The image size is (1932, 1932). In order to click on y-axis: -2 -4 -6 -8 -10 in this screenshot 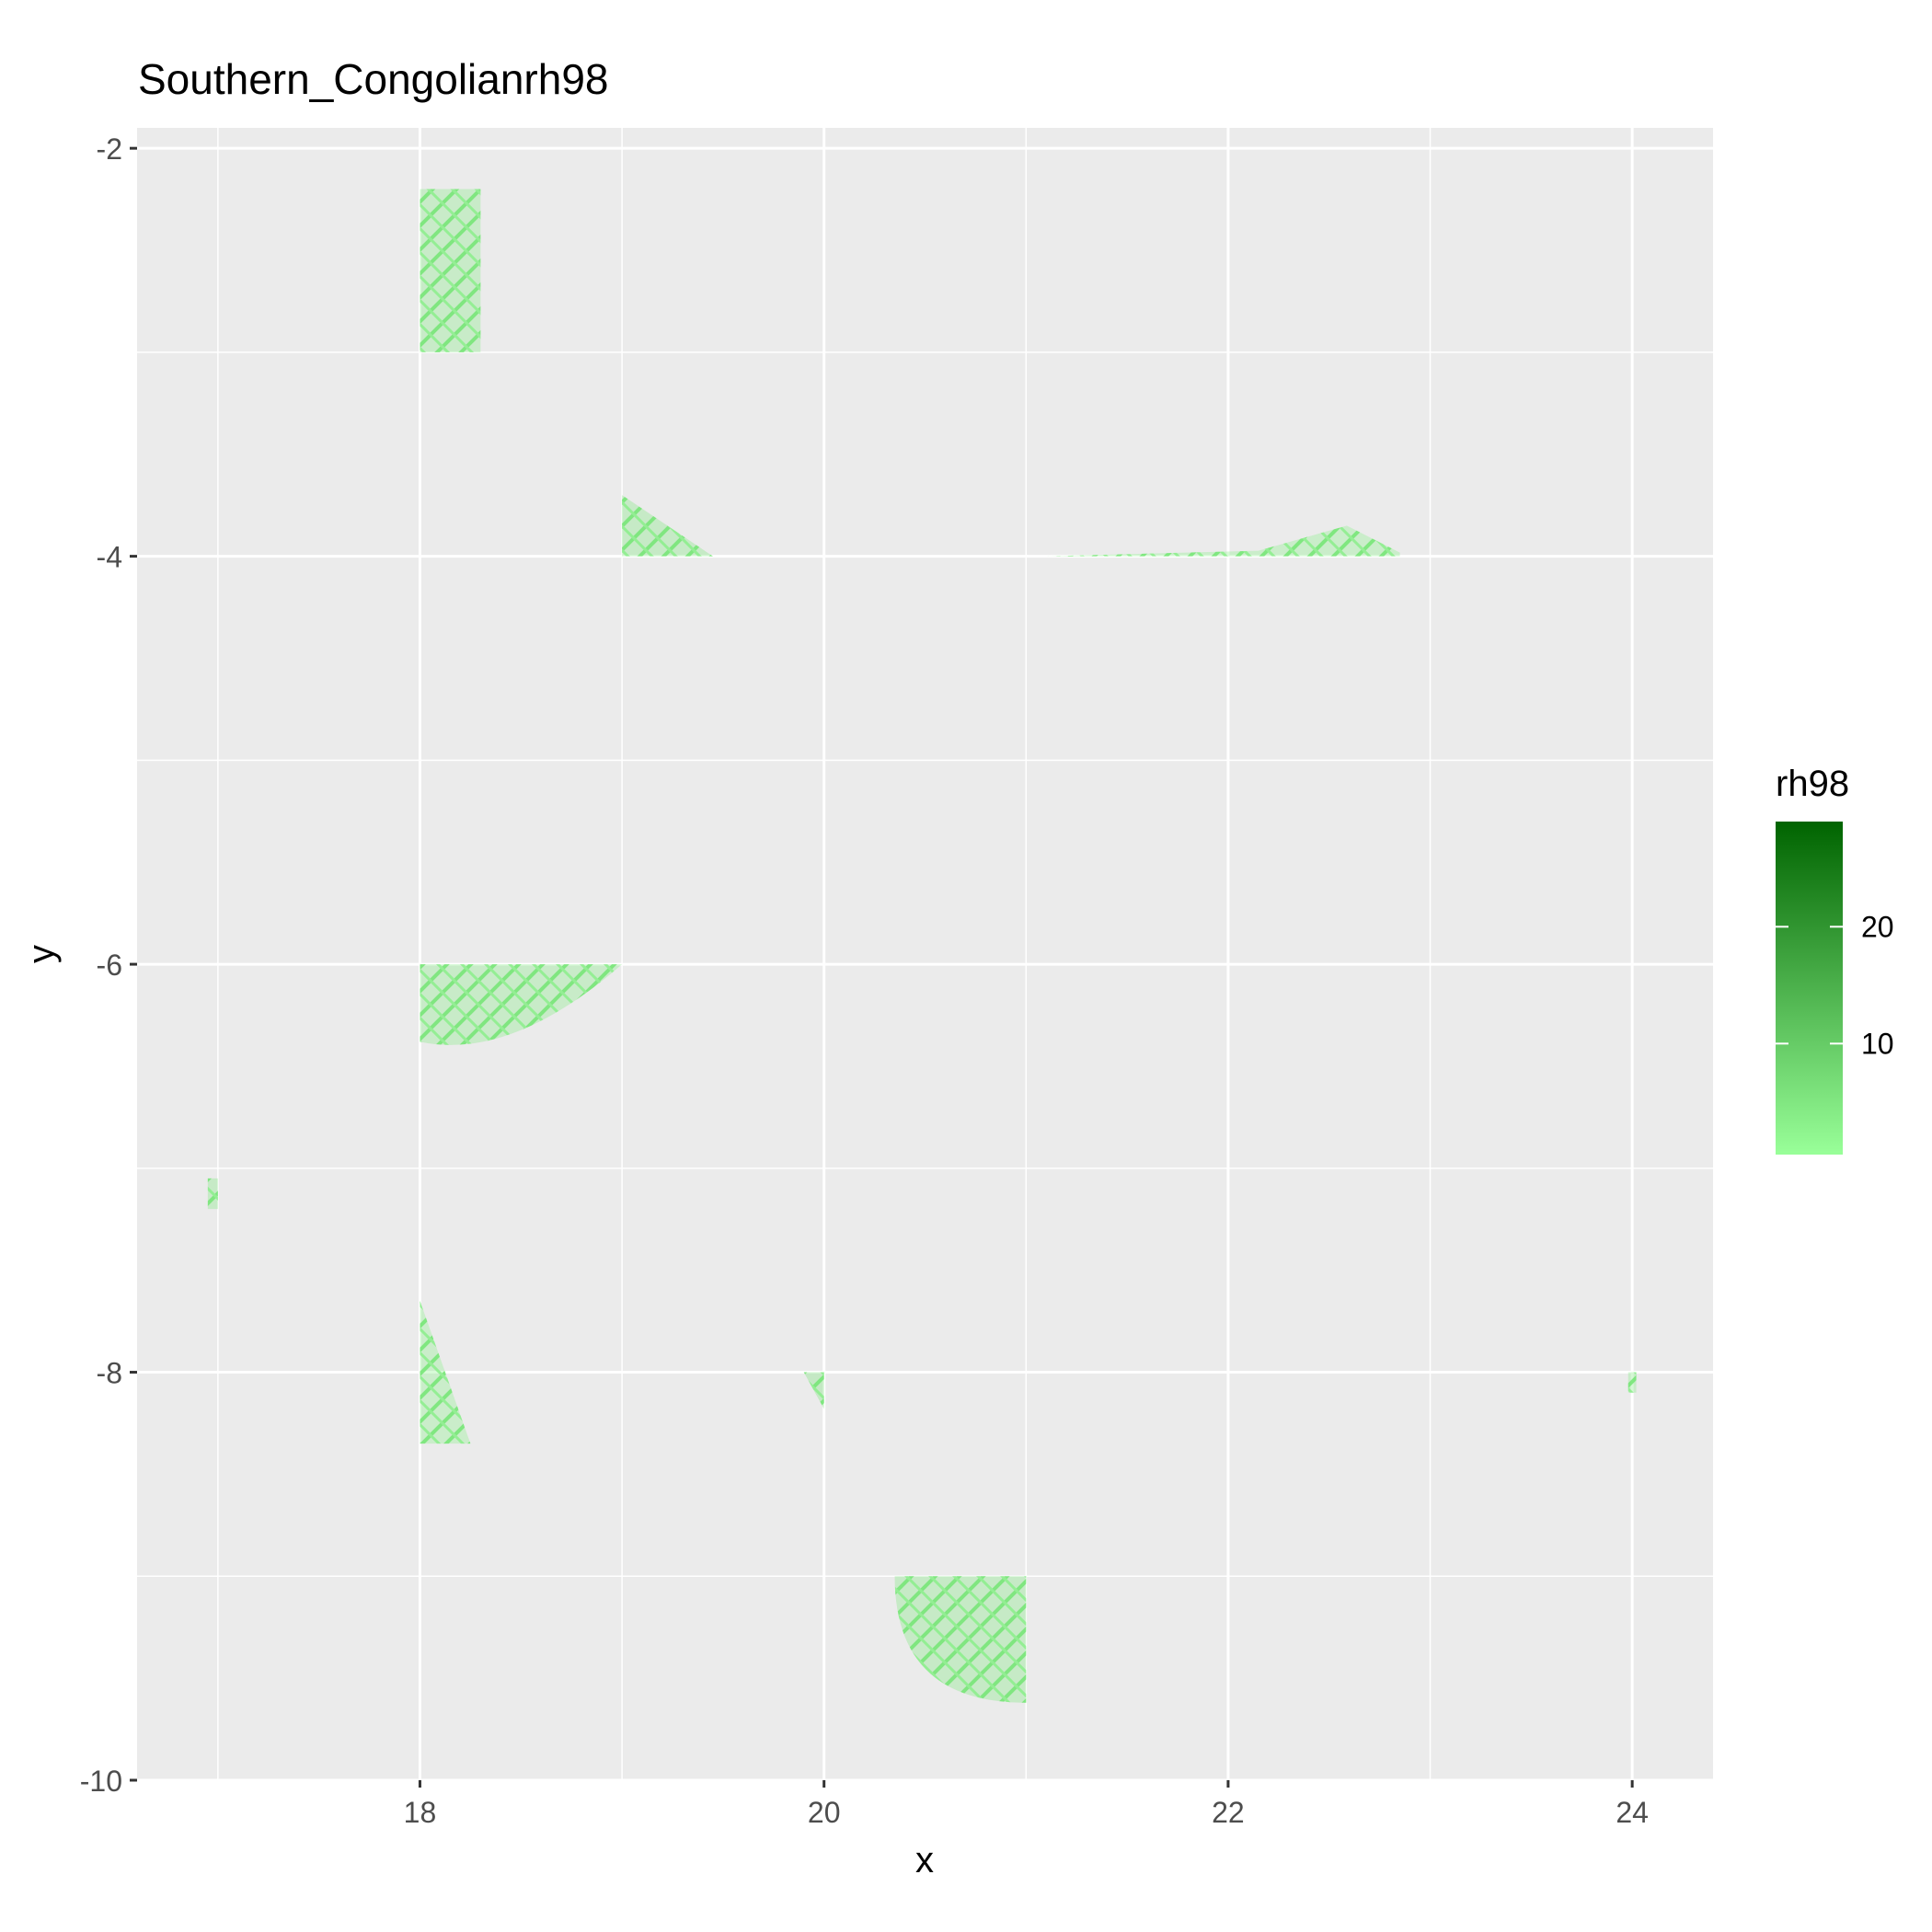, I will do `click(108, 965)`.